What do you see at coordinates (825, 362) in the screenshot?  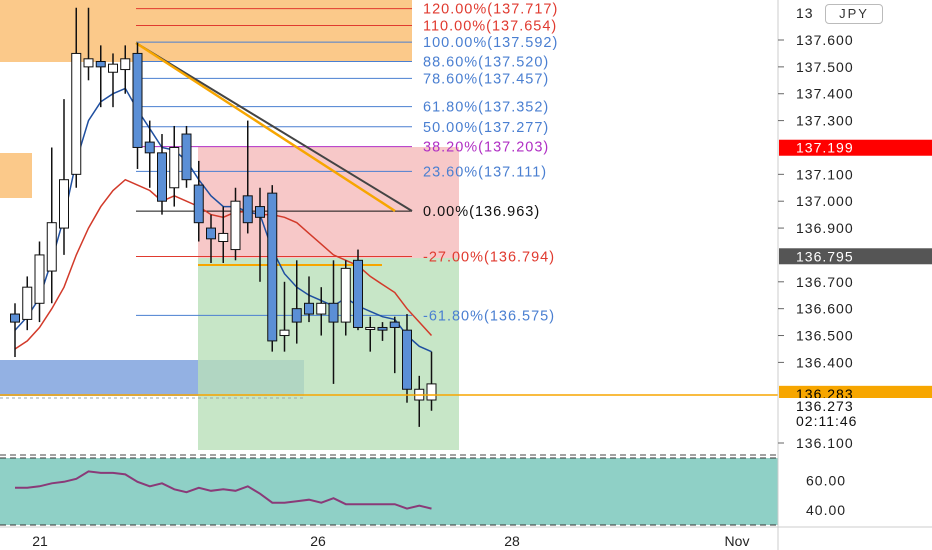 I see `price-tick-label: 136.400` at bounding box center [825, 362].